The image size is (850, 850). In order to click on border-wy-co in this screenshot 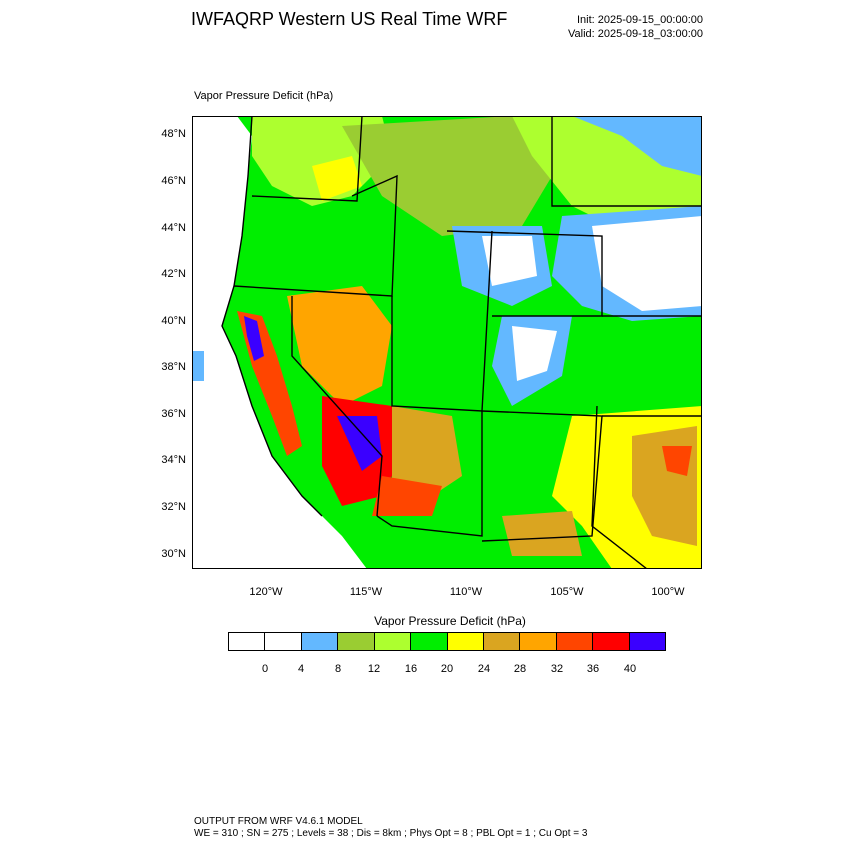, I will do `click(524, 273)`.